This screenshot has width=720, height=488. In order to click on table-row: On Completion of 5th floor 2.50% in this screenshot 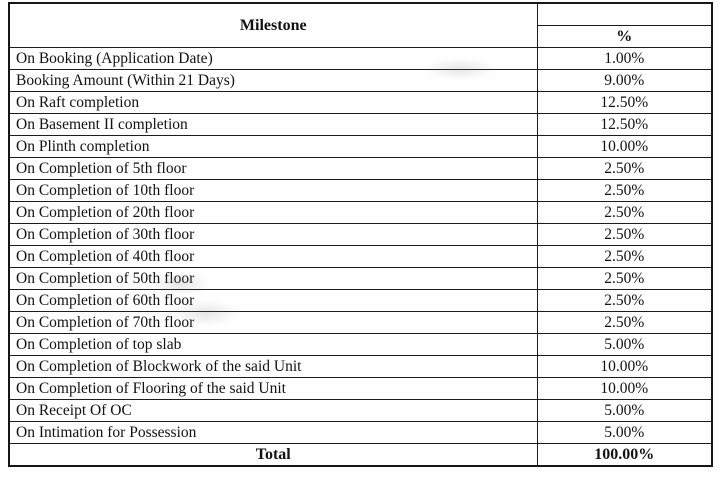, I will do `click(360, 168)`.